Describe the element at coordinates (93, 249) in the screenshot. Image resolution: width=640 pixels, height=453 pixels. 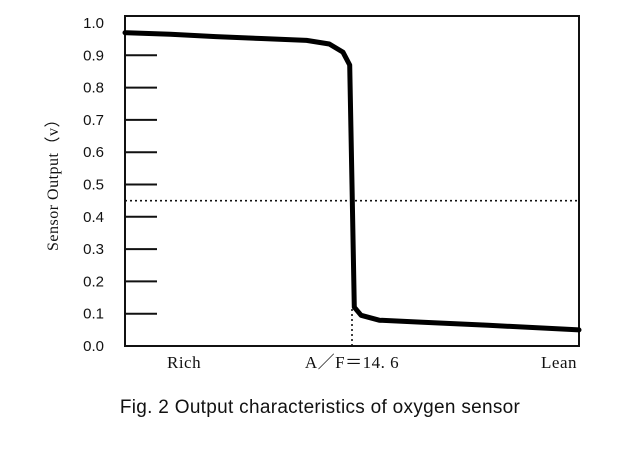
I see `y-tick-label: 0.3` at that location.